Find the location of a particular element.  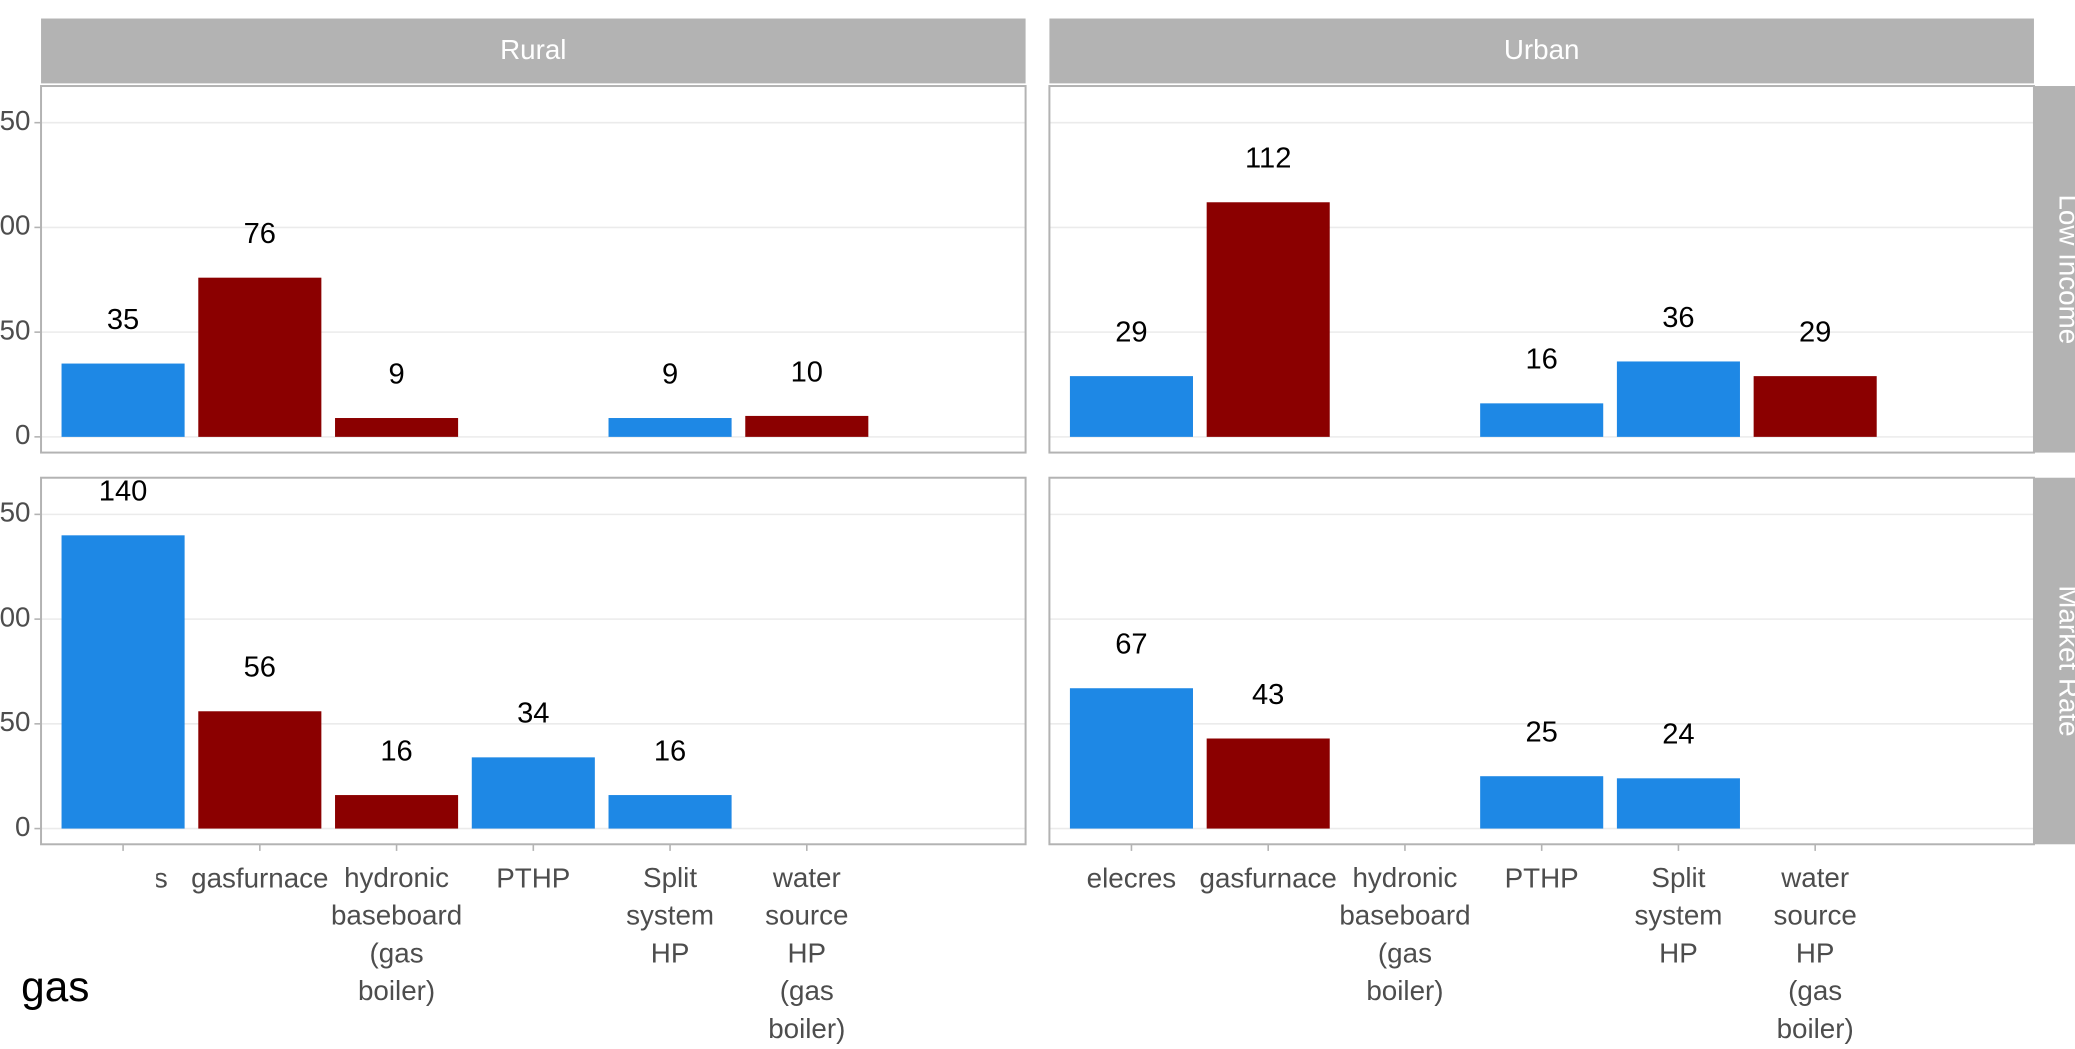

value-label: 25 is located at coordinates (1541, 733).